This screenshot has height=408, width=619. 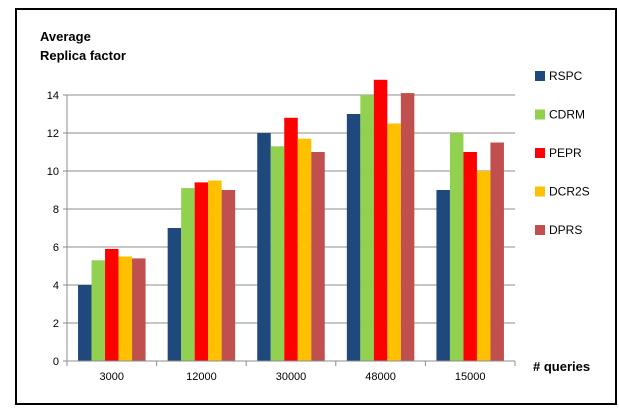 What do you see at coordinates (83, 55) in the screenshot?
I see `y-axis-label-line-2: Replica factor` at bounding box center [83, 55].